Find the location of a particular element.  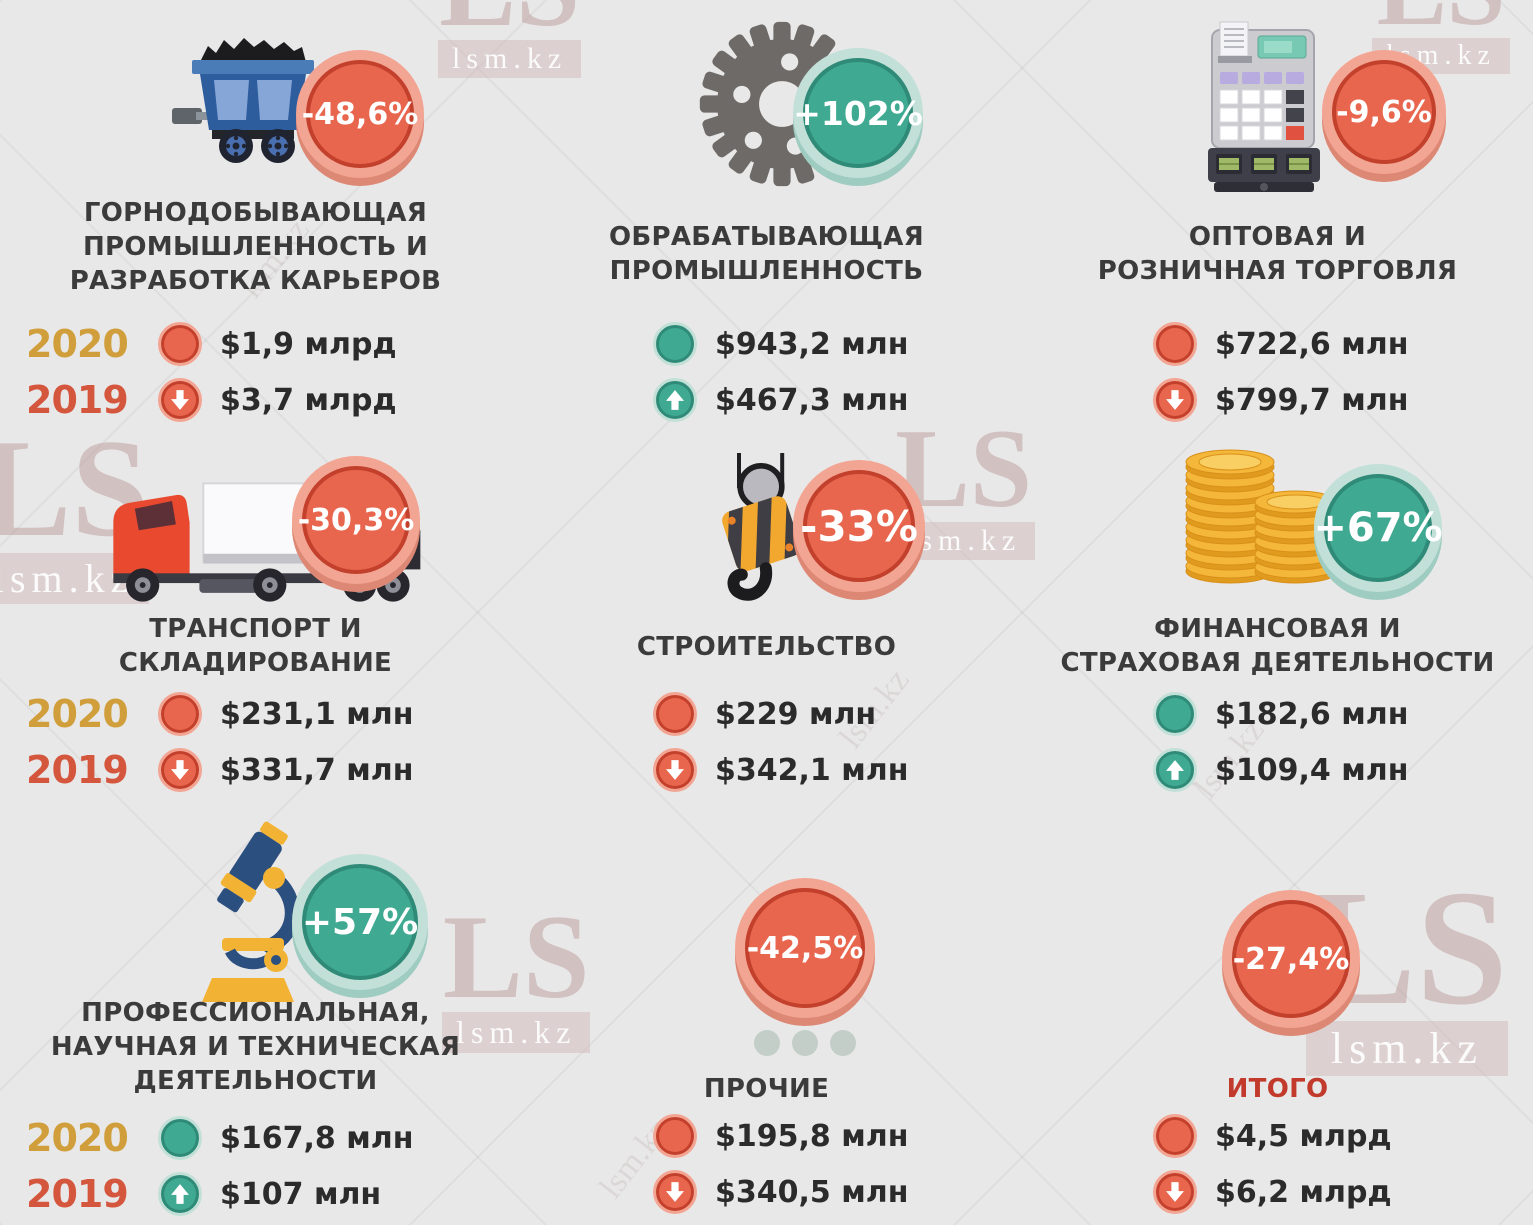

sector-card-other: -42,5% ПРОЧИЕ $195,8 млн $340,5 млн is located at coordinates (766, 1022).